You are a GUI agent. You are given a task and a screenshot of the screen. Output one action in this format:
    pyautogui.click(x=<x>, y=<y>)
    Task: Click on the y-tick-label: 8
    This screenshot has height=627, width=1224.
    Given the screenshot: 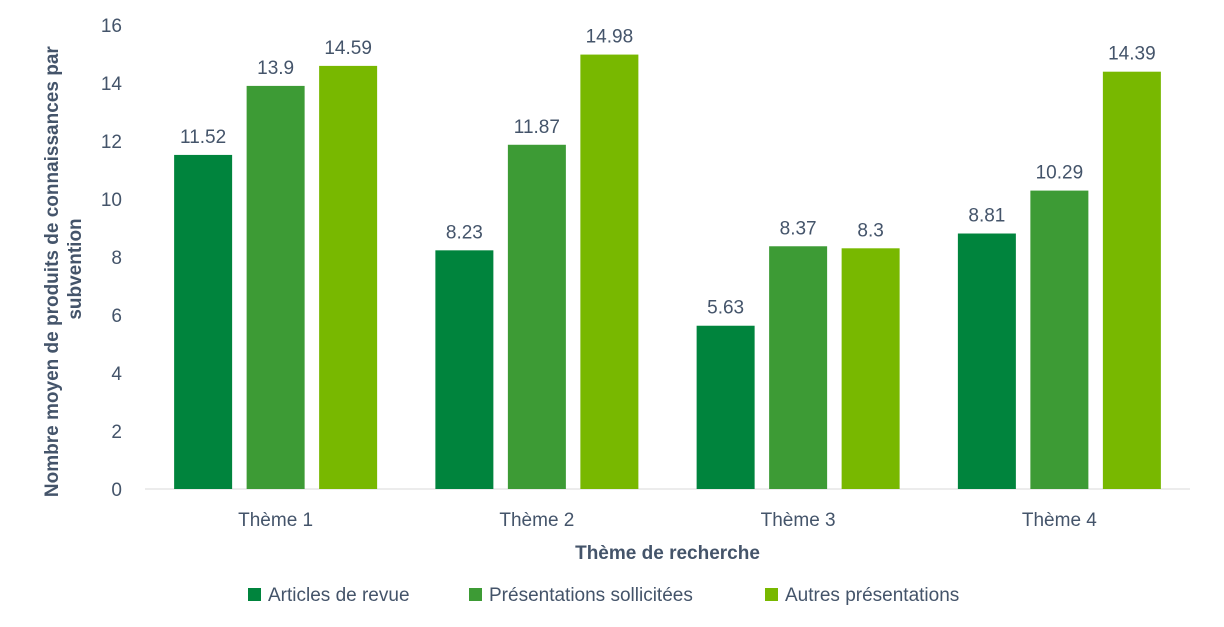 What is the action you would take?
    pyautogui.click(x=116, y=258)
    